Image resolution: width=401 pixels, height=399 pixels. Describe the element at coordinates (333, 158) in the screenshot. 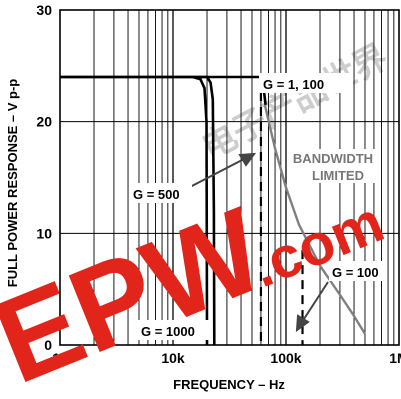

I see `label-bandwidth: BANDWIDTH` at that location.